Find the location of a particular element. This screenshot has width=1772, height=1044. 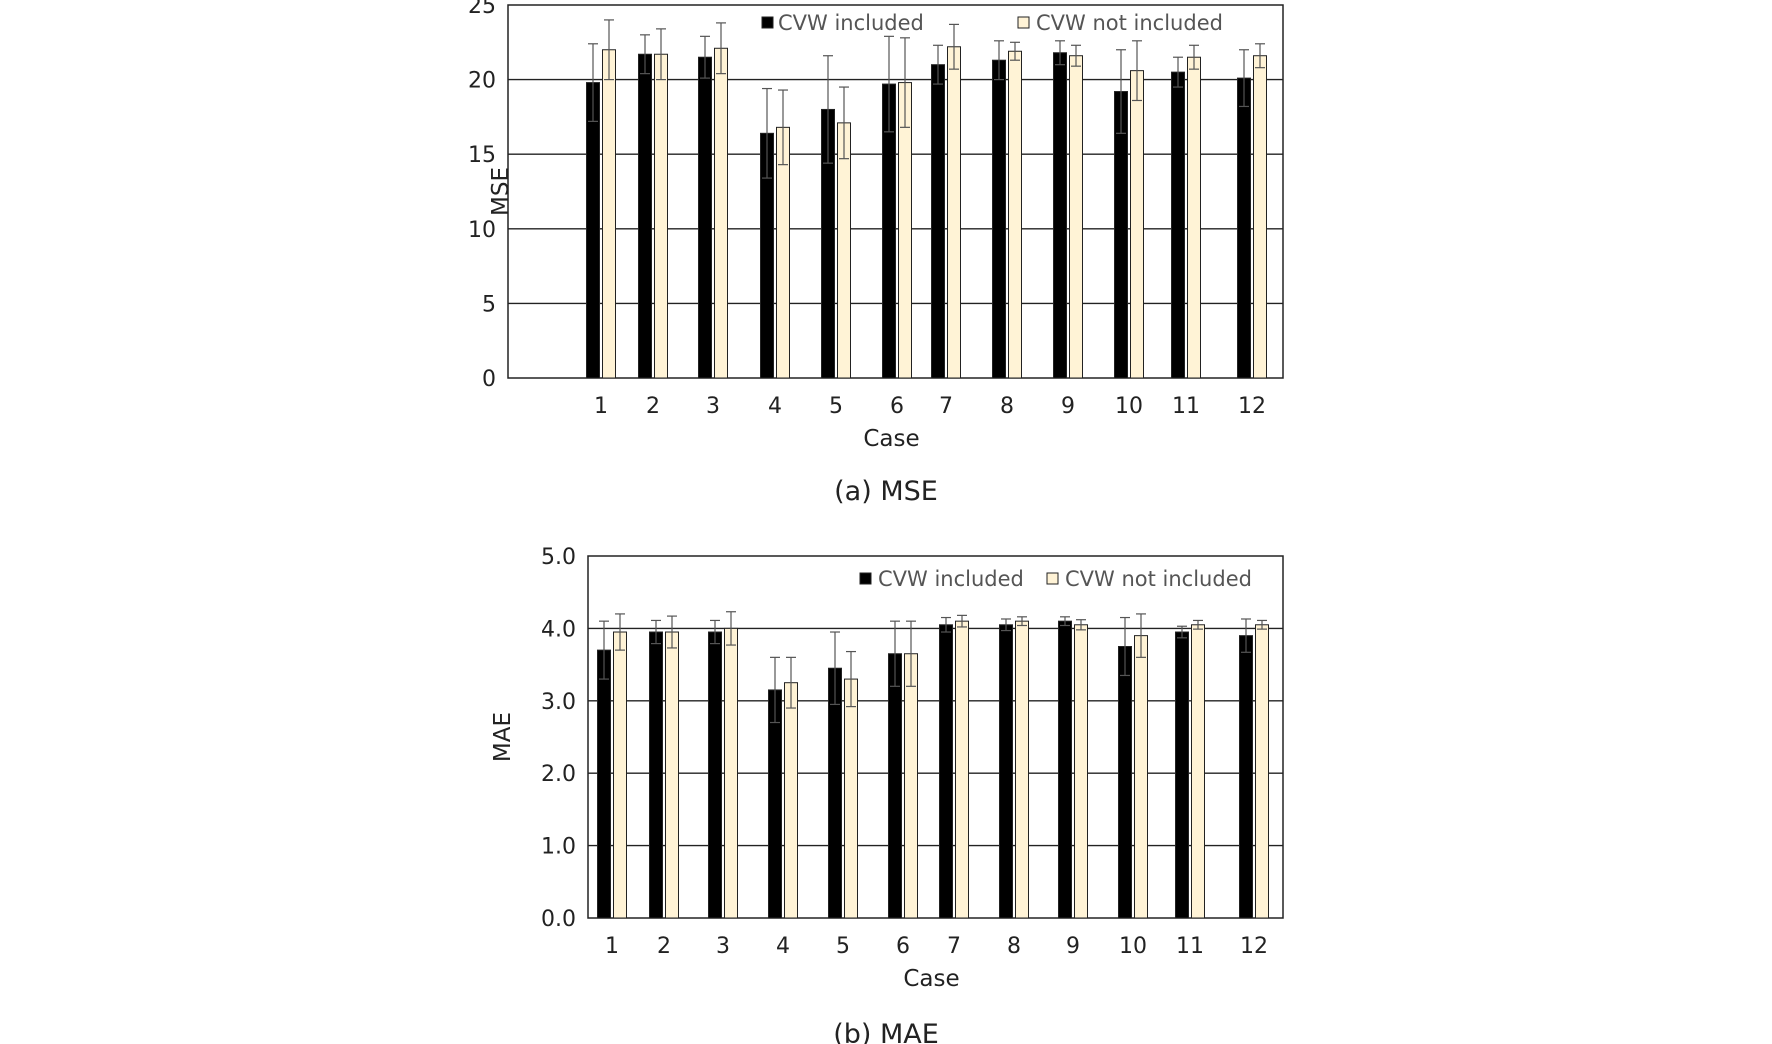

y-tick-label: 1.0 is located at coordinates (558, 847).